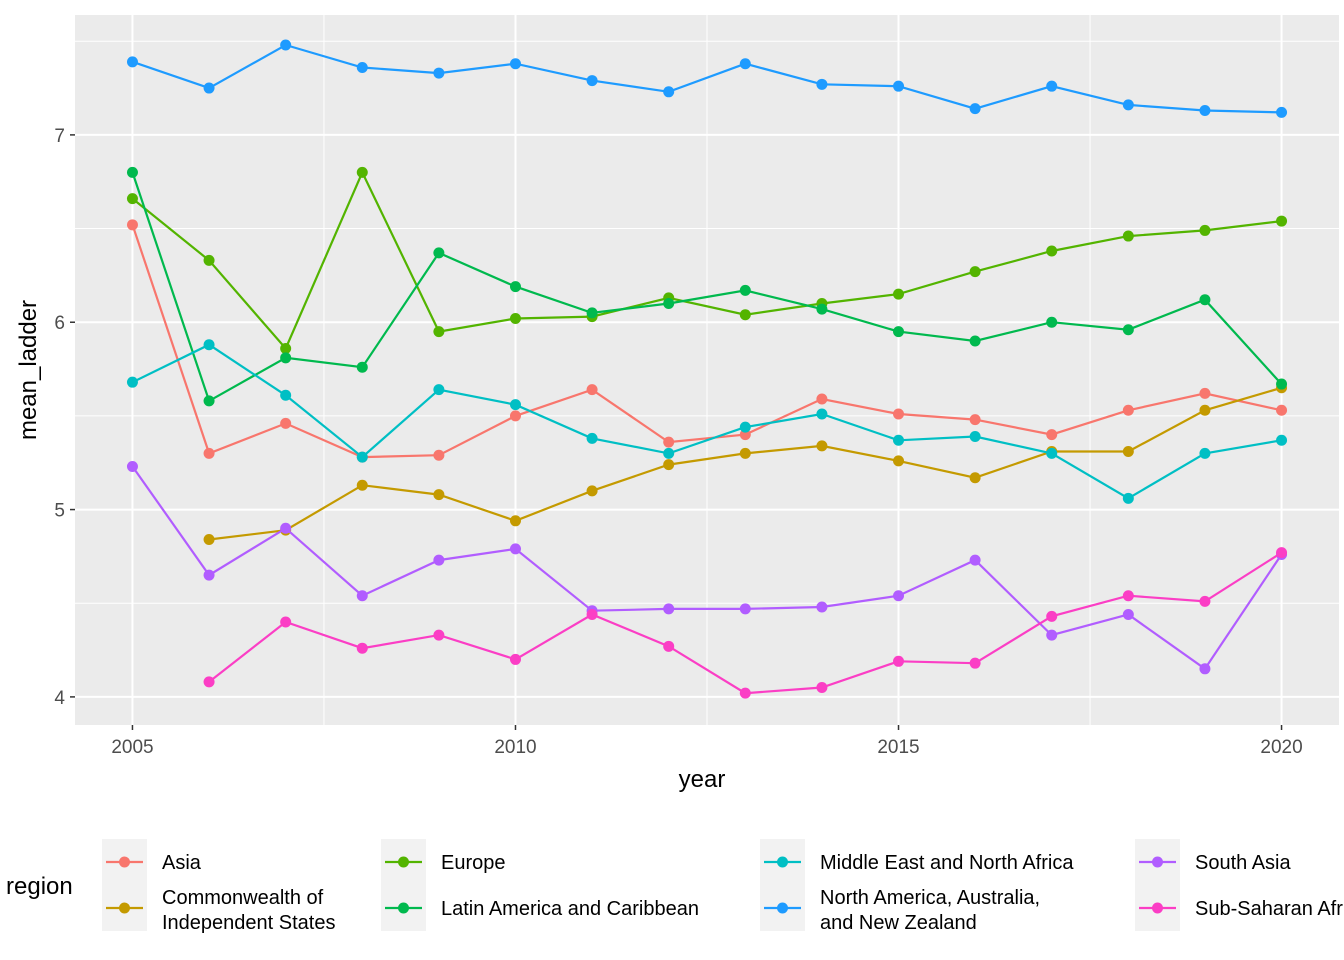  Describe the element at coordinates (1281, 747) in the screenshot. I see `x-tick-label: 2020` at that location.